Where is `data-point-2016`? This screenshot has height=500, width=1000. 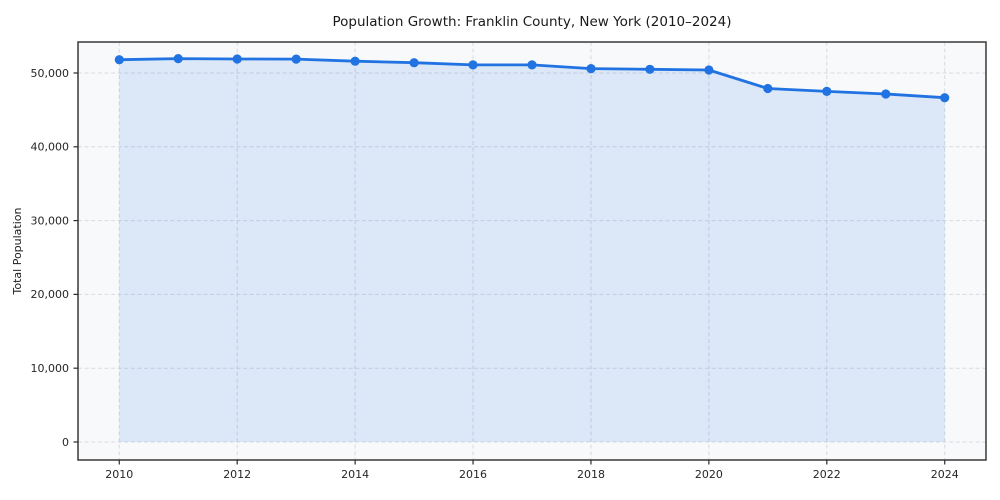
data-point-2016 is located at coordinates (473, 65).